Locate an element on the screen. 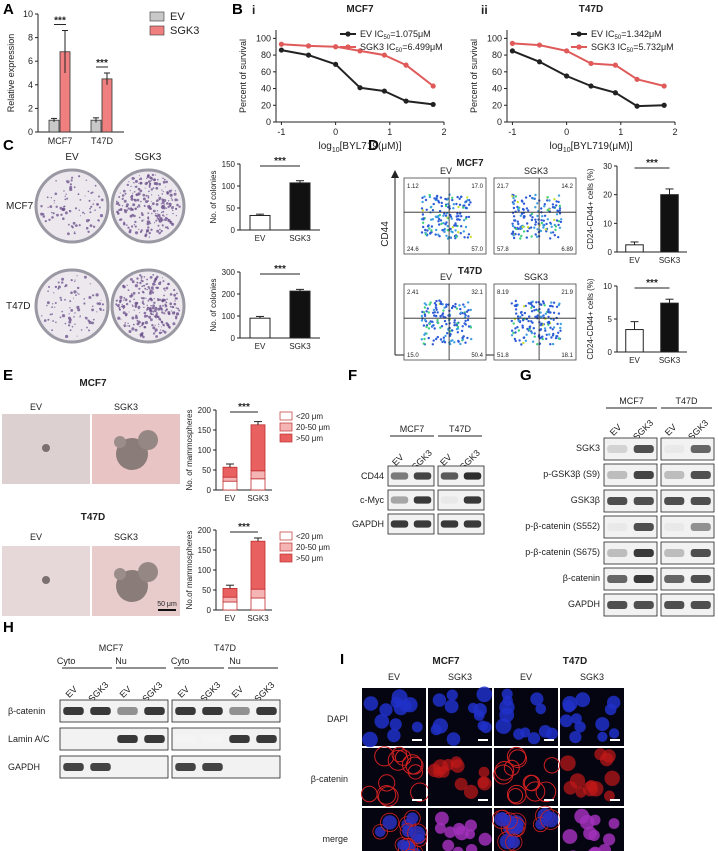  legend-swatch is located at coordinates (286, 558).